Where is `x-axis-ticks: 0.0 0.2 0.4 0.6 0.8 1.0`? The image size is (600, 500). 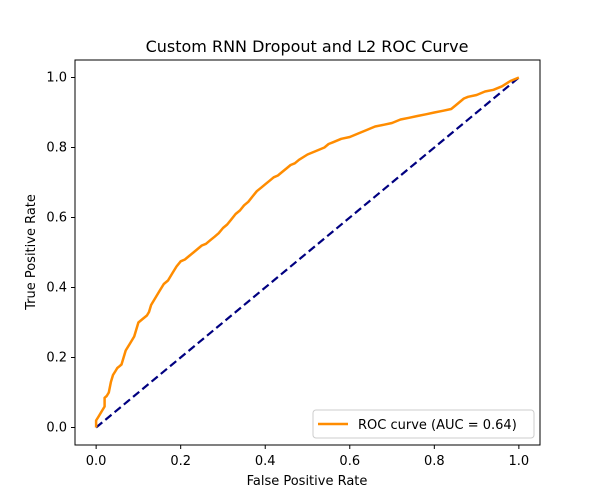 x-axis-ticks: 0.0 0.2 0.4 0.6 0.8 1.0 is located at coordinates (307, 457).